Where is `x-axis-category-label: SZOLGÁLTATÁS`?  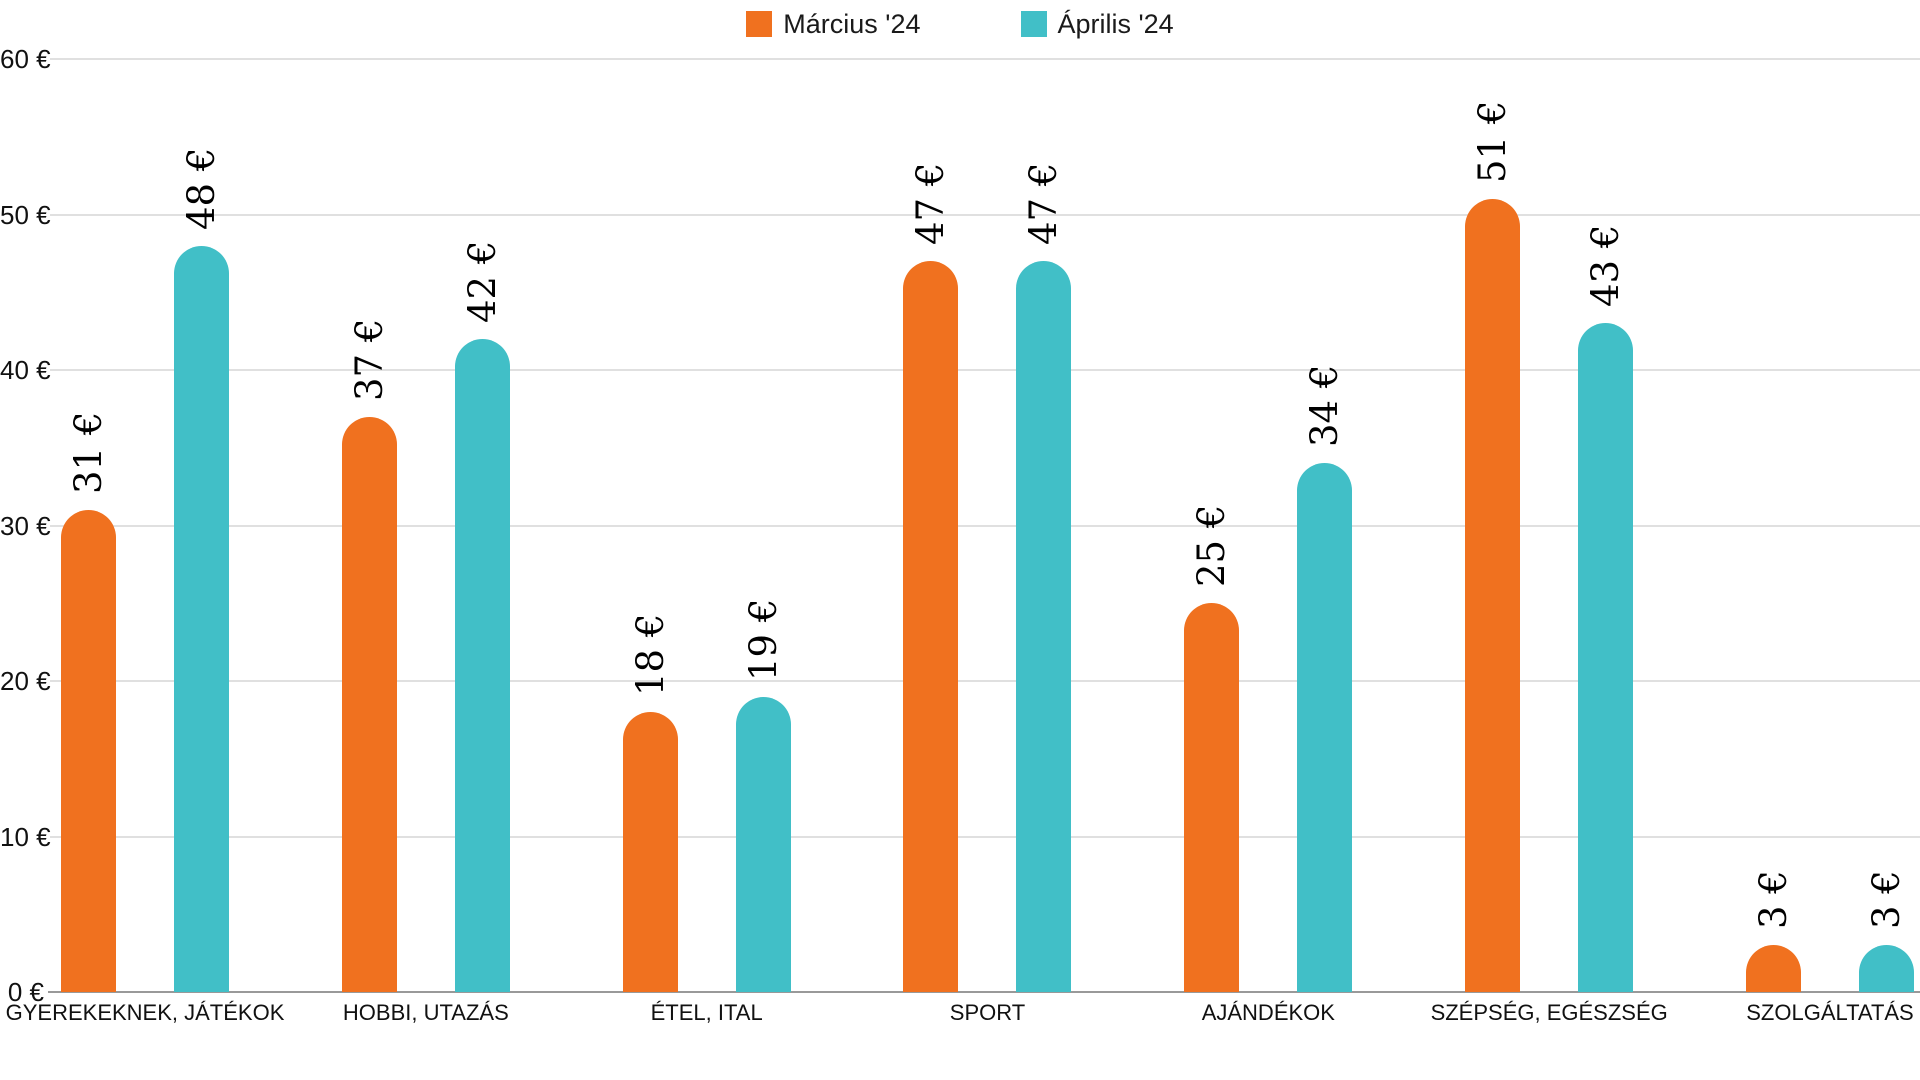 x-axis-category-label: SZOLGÁLTATÁS is located at coordinates (1830, 1012).